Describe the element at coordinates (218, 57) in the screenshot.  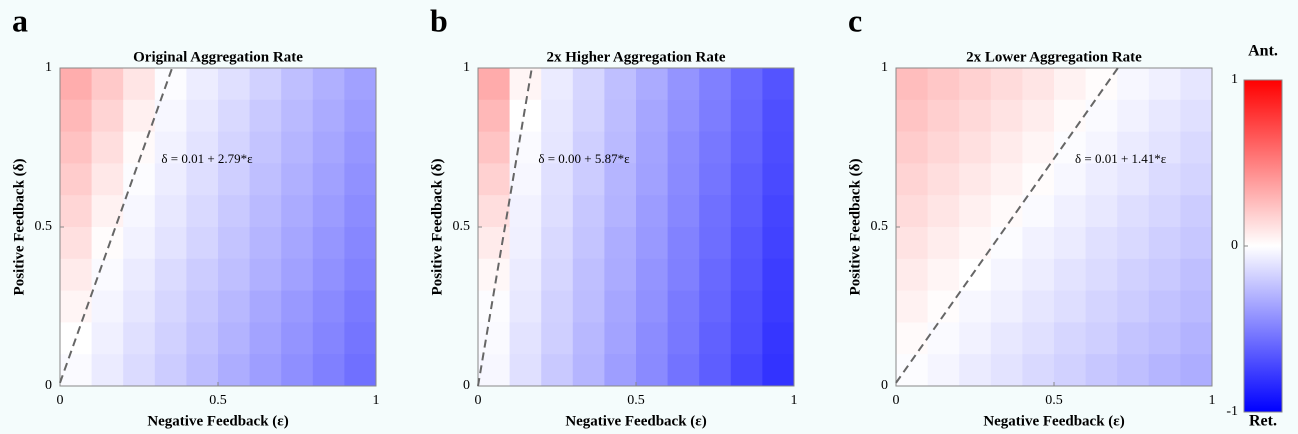
I see `panel-title: Original Aggregation Rate` at that location.